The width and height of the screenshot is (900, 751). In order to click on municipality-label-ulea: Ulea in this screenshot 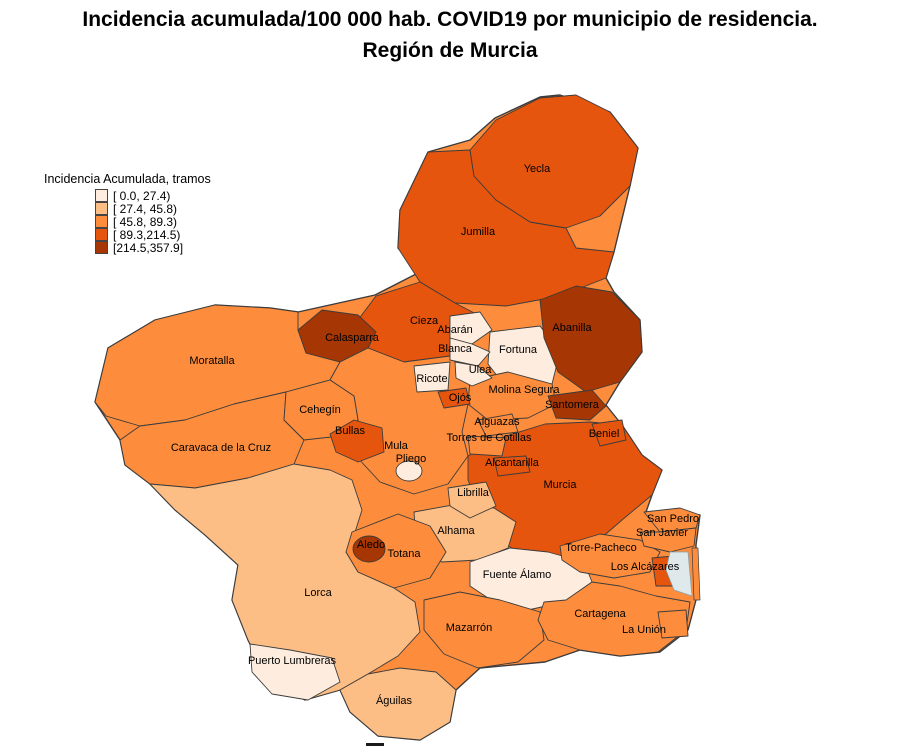, I will do `click(481, 370)`.